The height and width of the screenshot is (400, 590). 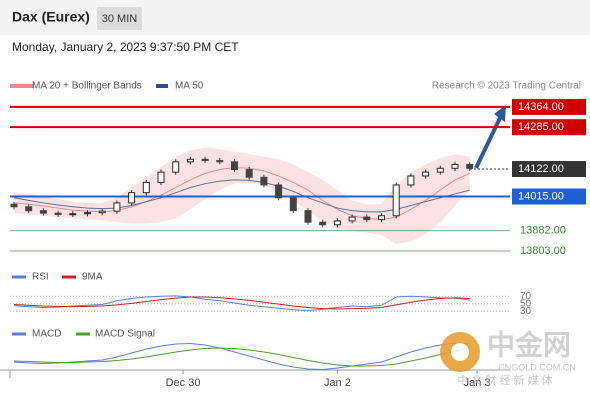 I want to click on arrow-head, so click(x=500, y=113).